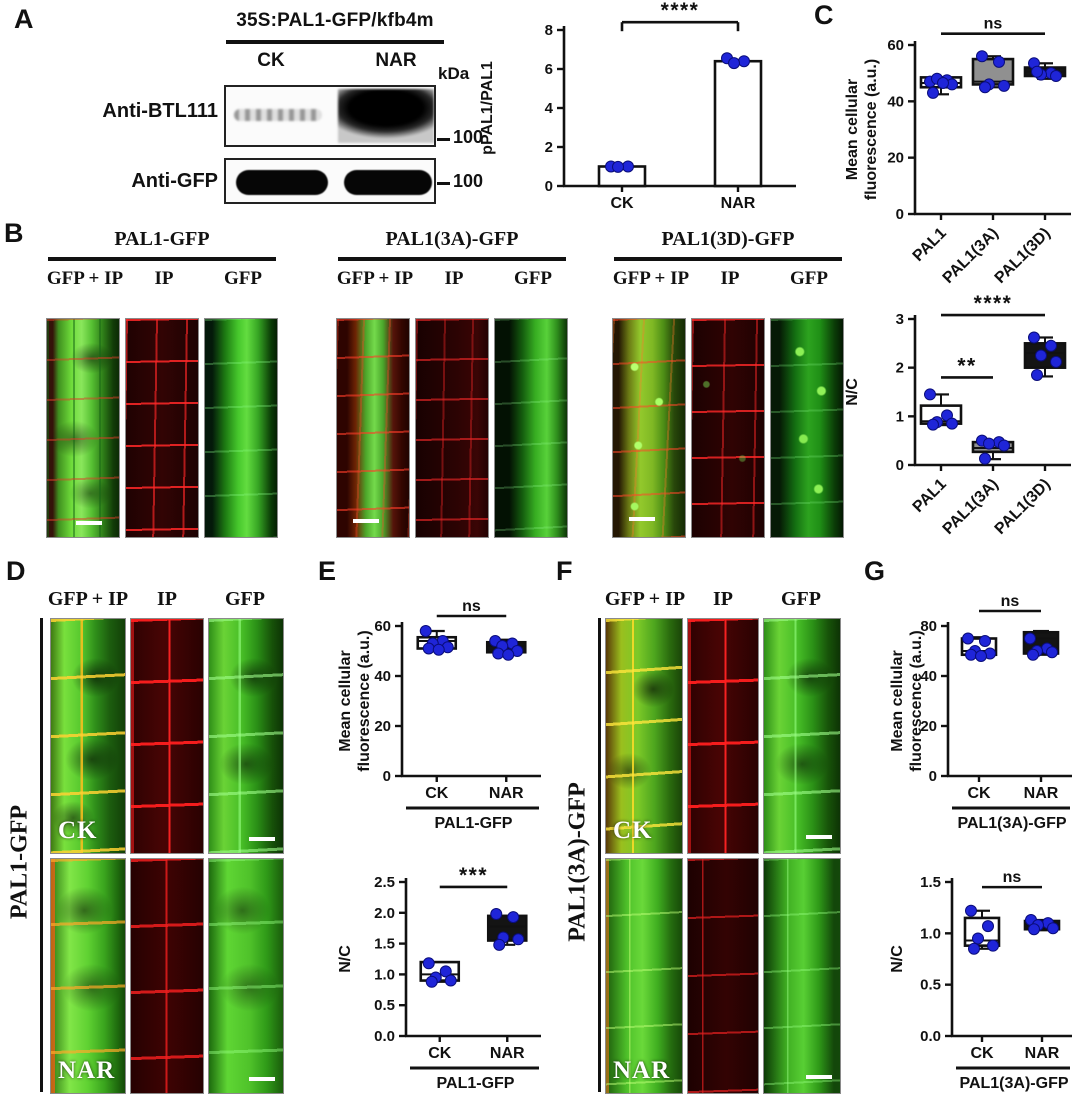 Image resolution: width=1080 pixels, height=1096 pixels. I want to click on svg-text: 4, so click(549, 108).